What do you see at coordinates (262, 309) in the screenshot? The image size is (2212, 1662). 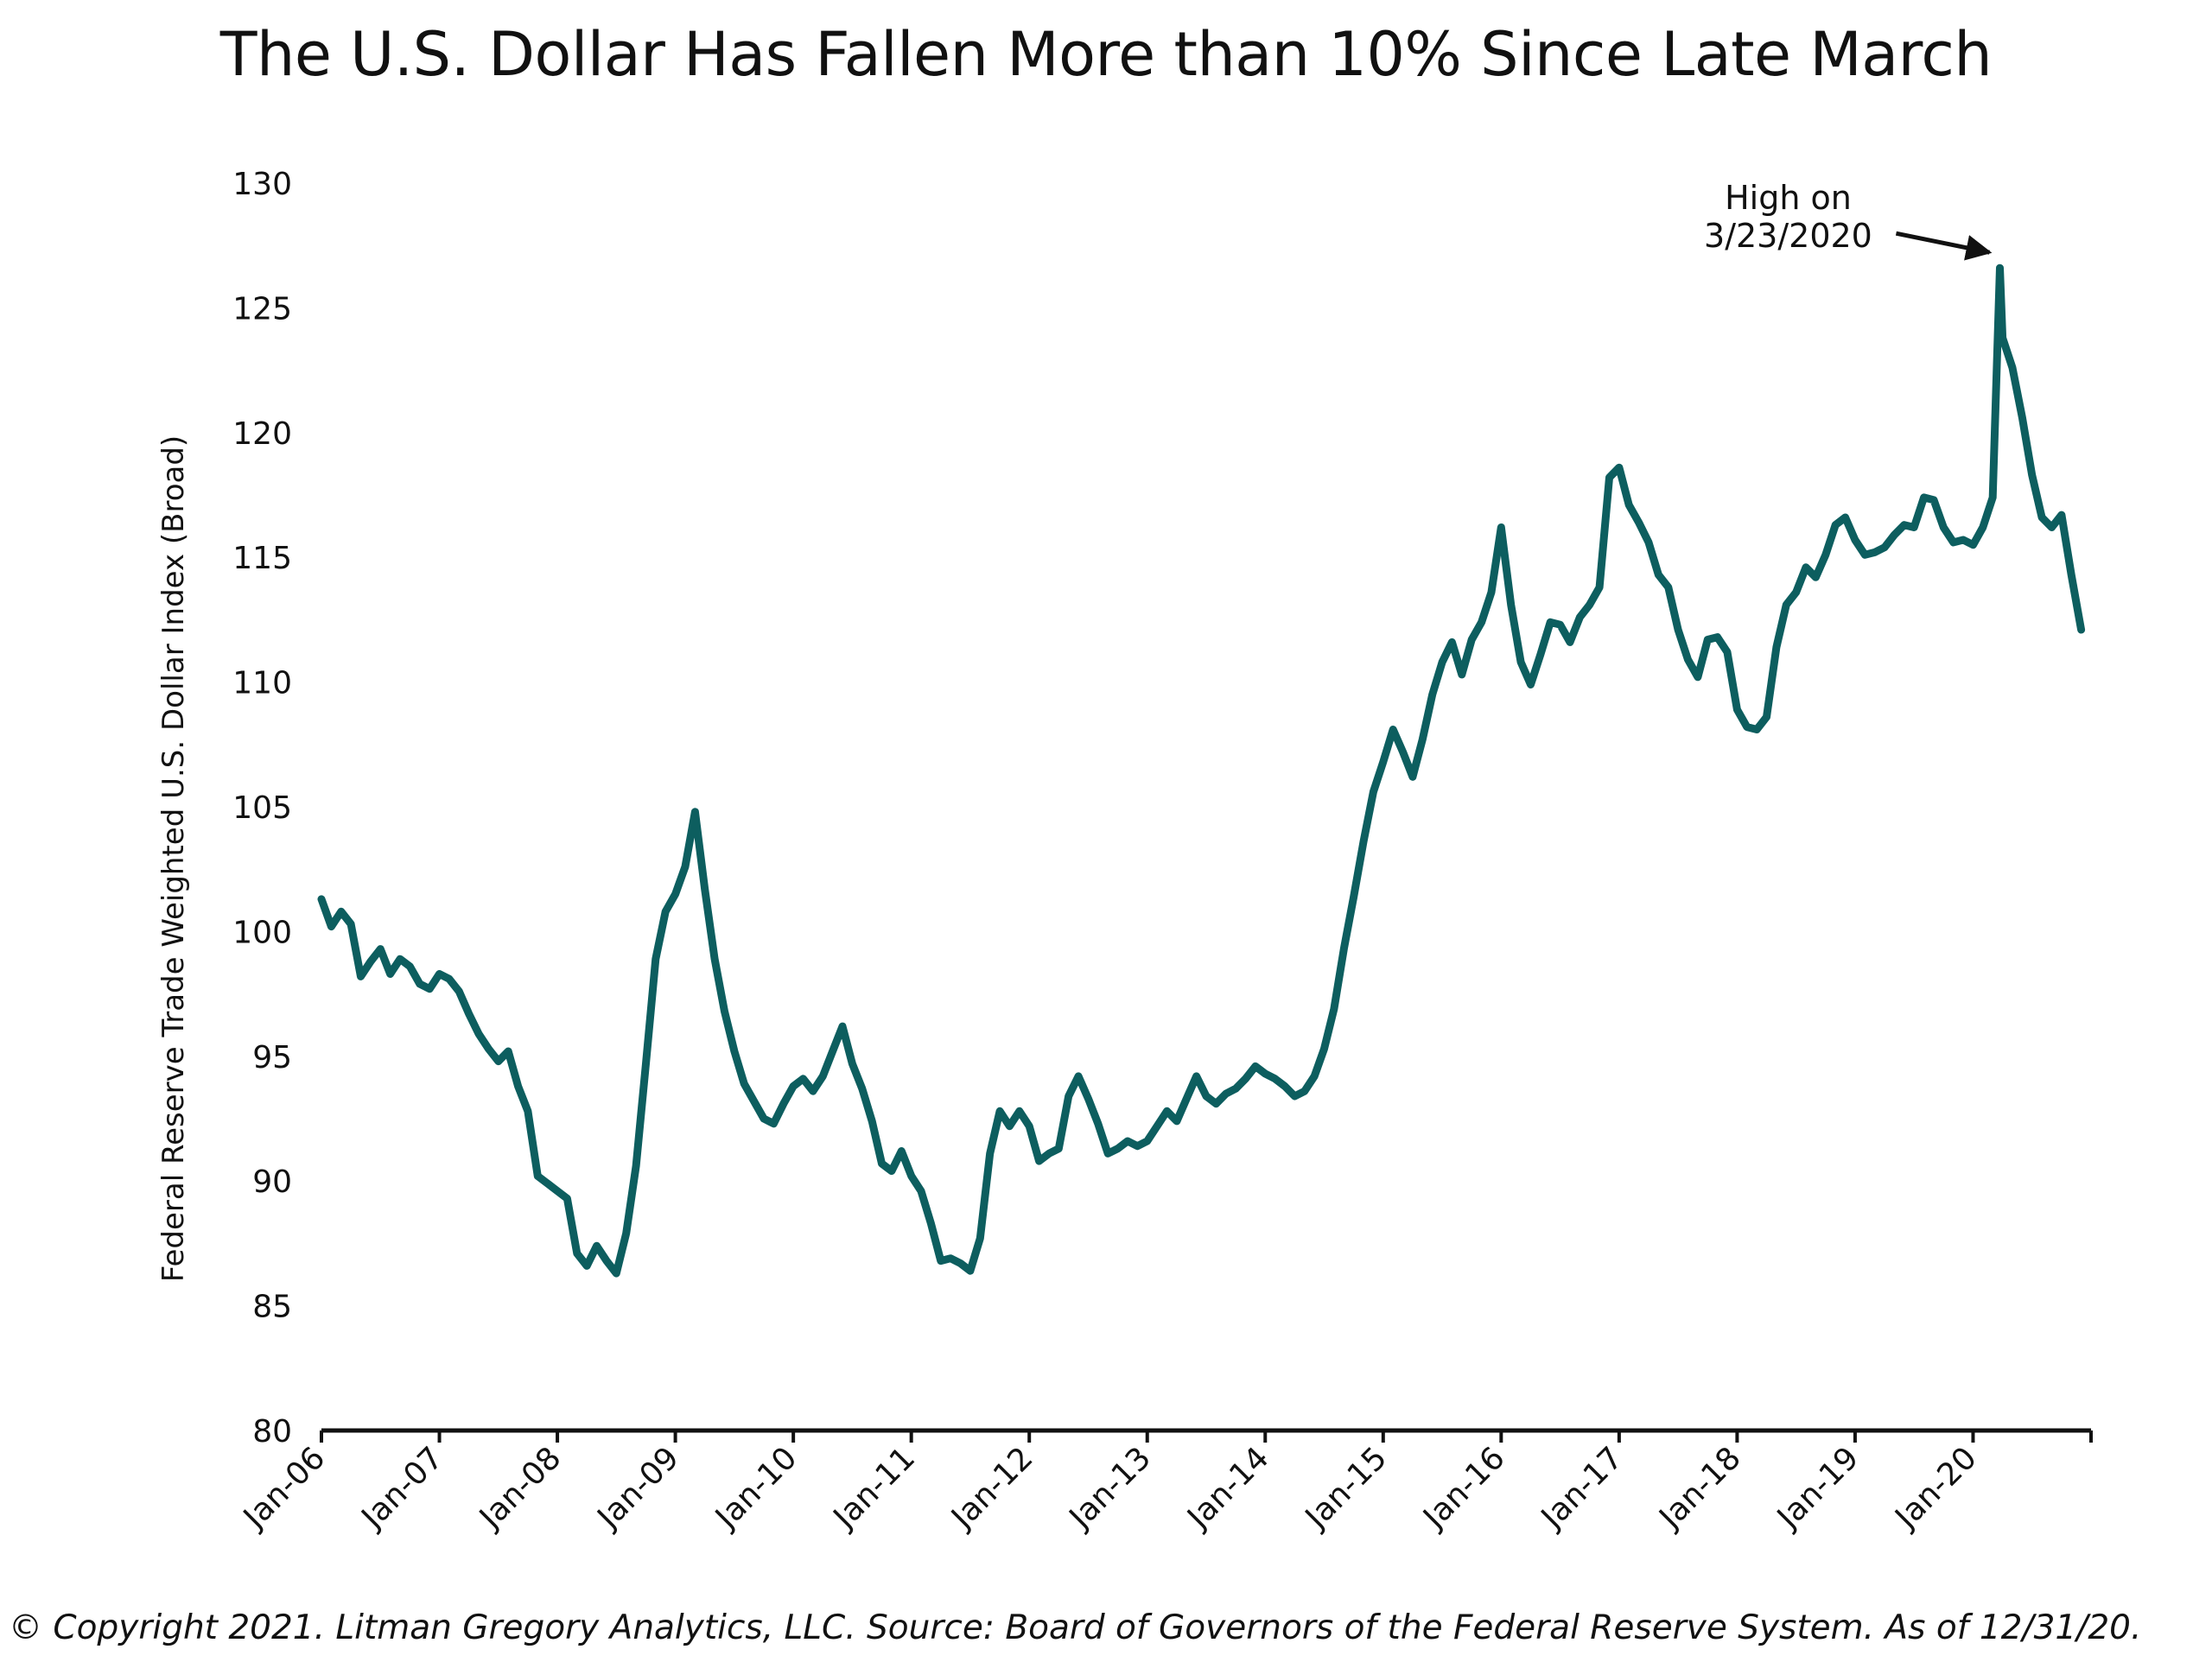 I see `y-tick-label: 125` at bounding box center [262, 309].